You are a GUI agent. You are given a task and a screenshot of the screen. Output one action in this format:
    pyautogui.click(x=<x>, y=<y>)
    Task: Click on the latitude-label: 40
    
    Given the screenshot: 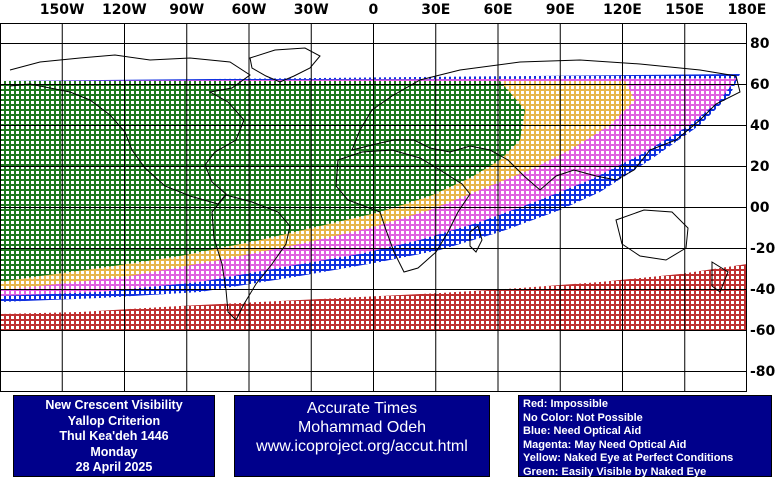 What is the action you would take?
    pyautogui.click(x=760, y=125)
    